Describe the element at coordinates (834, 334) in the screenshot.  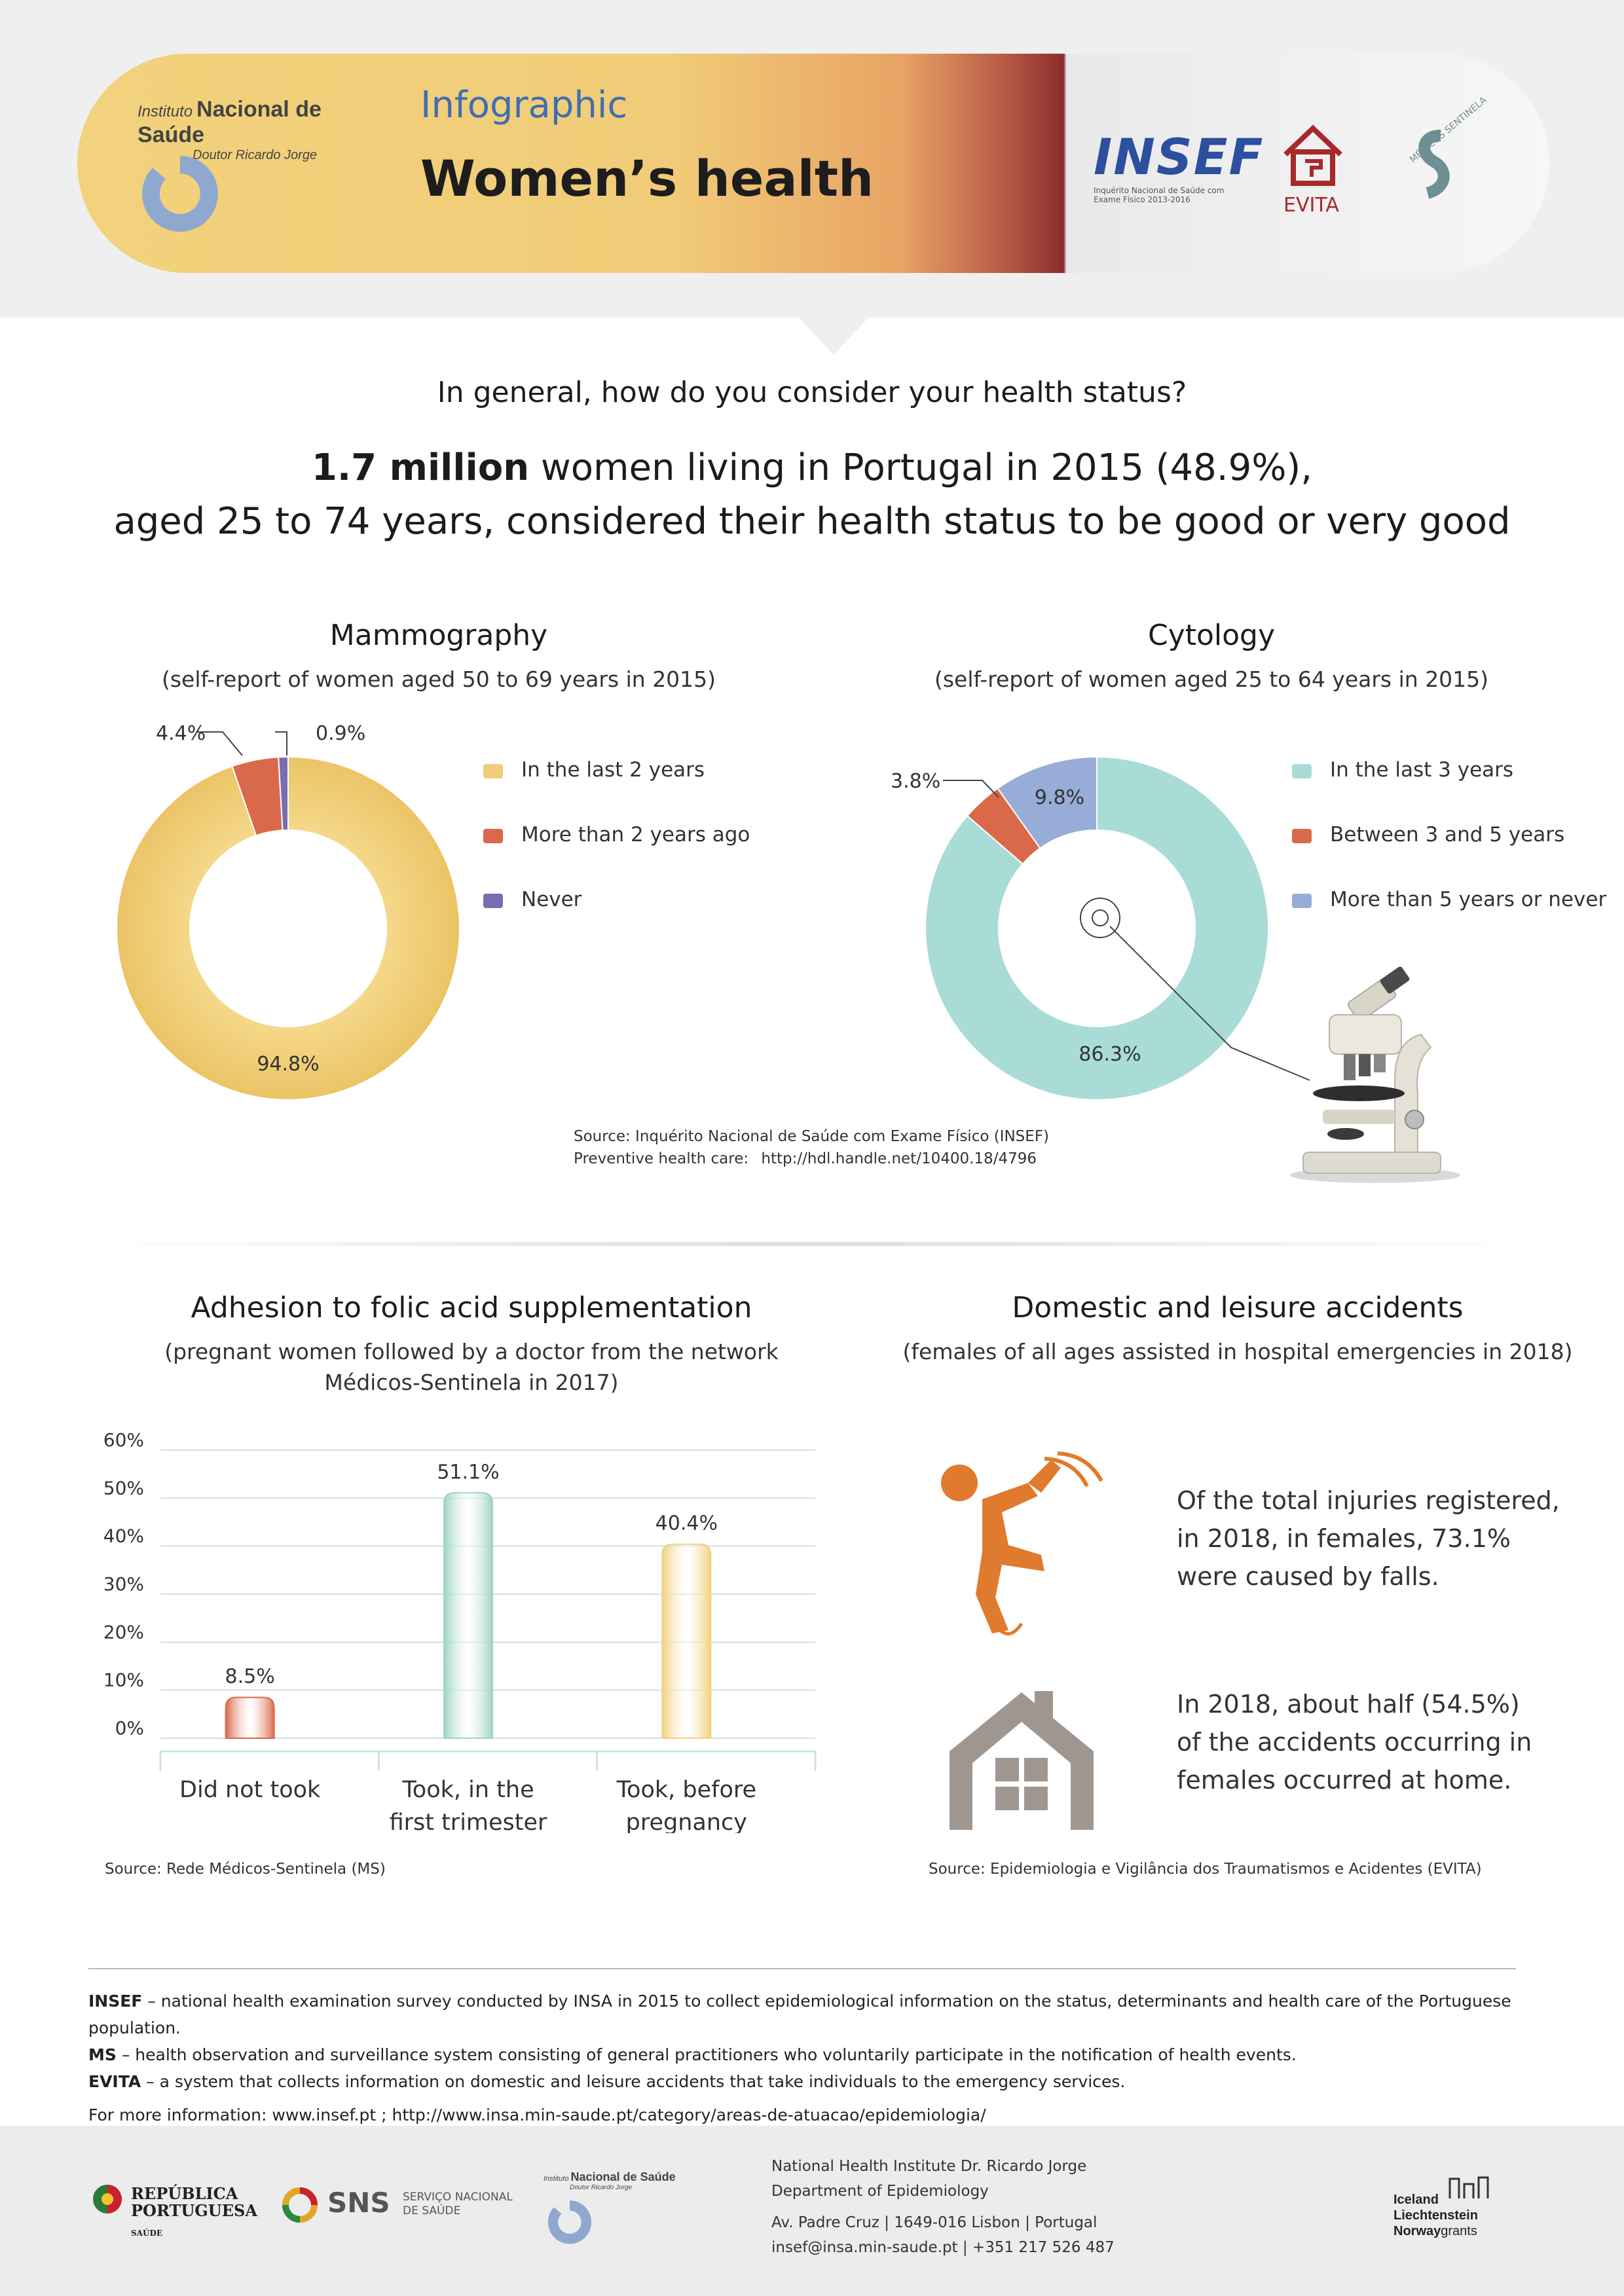
I see `header-pointer` at that location.